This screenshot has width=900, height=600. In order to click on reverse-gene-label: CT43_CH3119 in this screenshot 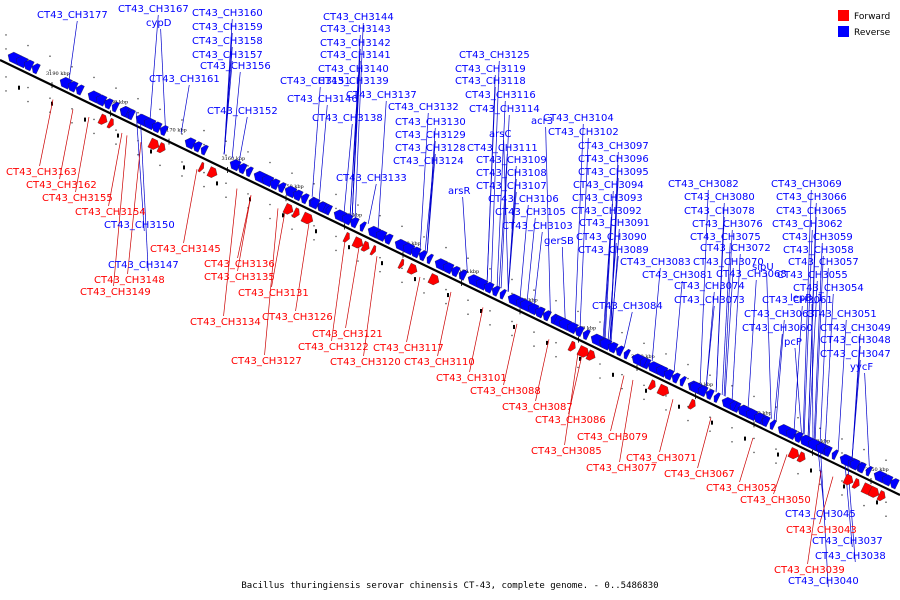, I will do `click(490, 69)`.